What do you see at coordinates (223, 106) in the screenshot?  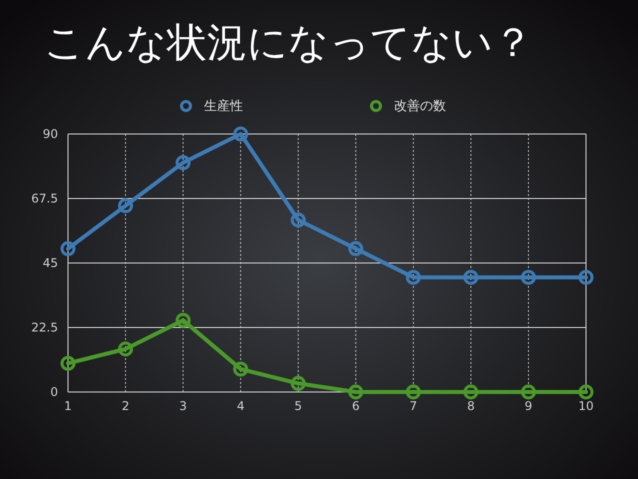 I see `legend-label: 生産性` at bounding box center [223, 106].